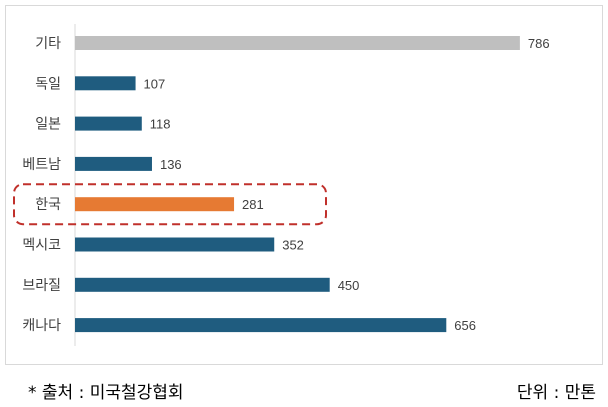  What do you see at coordinates (349, 285) in the screenshot?
I see `data-label: 450` at bounding box center [349, 285].